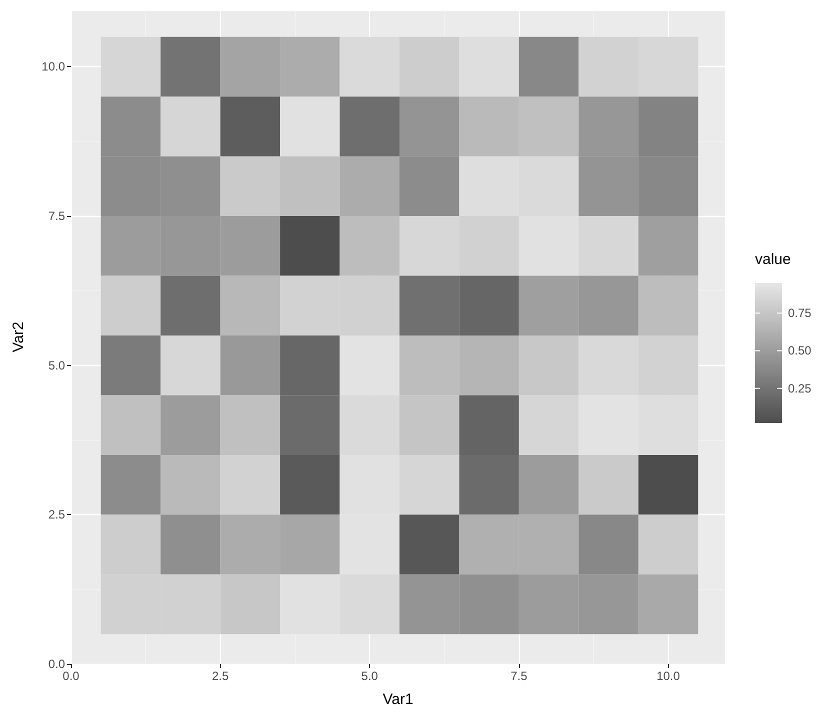  Describe the element at coordinates (668, 676) in the screenshot. I see `x-tick-label: 10.0` at that location.